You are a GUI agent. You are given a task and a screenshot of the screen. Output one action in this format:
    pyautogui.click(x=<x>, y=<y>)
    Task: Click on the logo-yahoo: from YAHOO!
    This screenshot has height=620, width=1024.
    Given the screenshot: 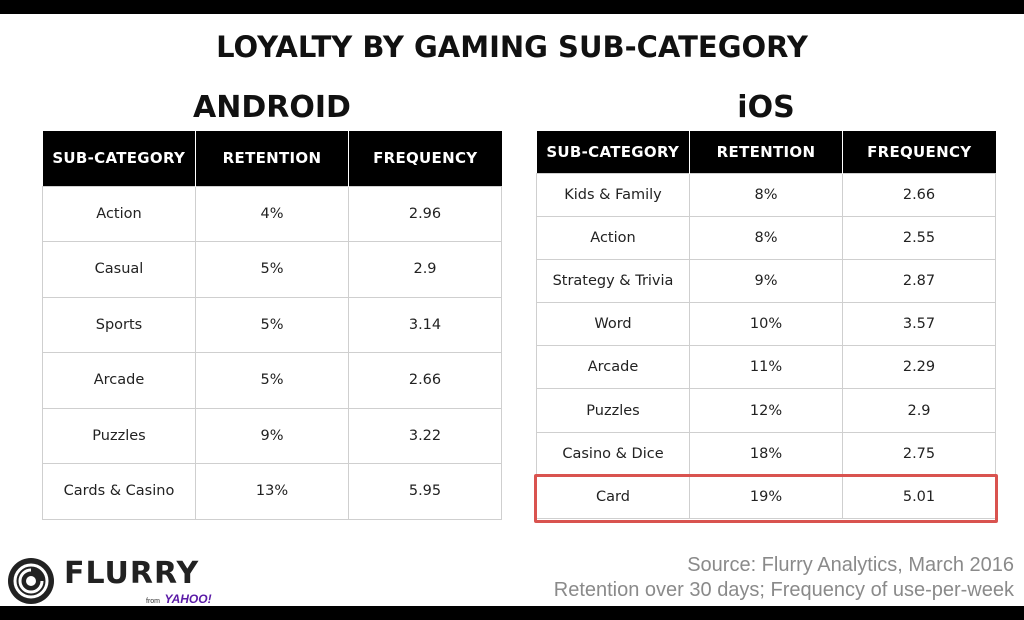 What is the action you would take?
    pyautogui.click(x=179, y=599)
    